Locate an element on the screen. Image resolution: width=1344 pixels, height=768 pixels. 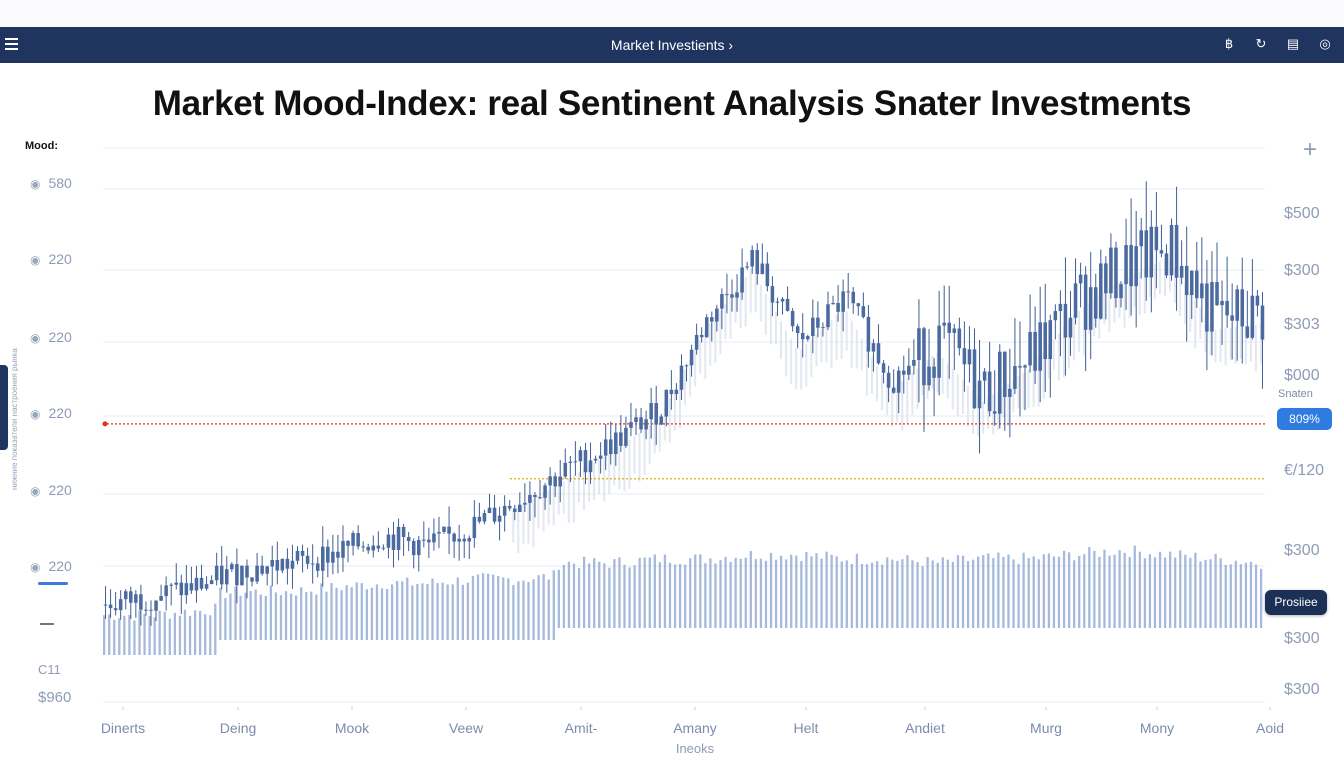
wallet-icon: ▤ is located at coordinates (1293, 43).